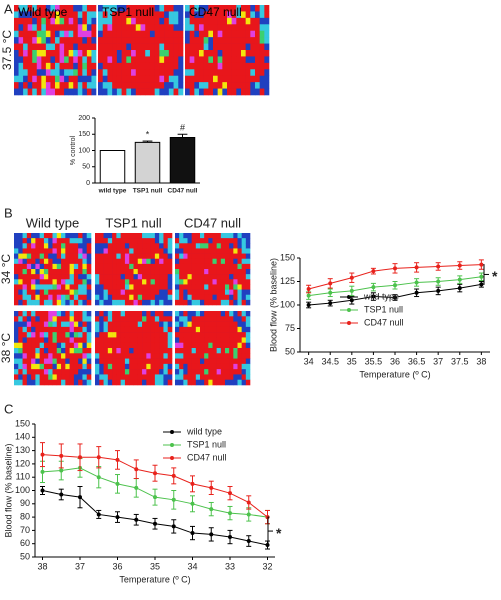  Describe the element at coordinates (182, 160) in the screenshot. I see `bar` at that location.